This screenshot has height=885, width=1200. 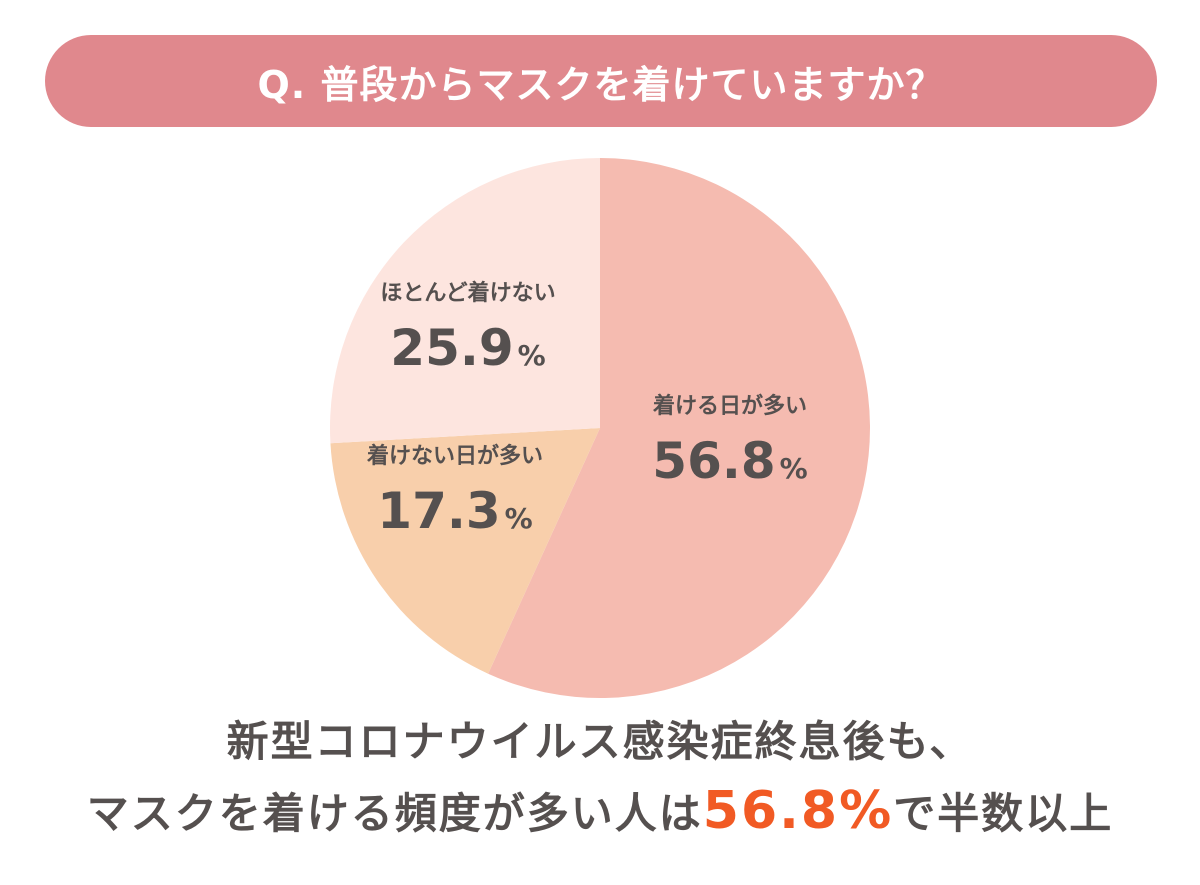 What do you see at coordinates (467, 348) in the screenshot?
I see `slice-value: 25.9%` at bounding box center [467, 348].